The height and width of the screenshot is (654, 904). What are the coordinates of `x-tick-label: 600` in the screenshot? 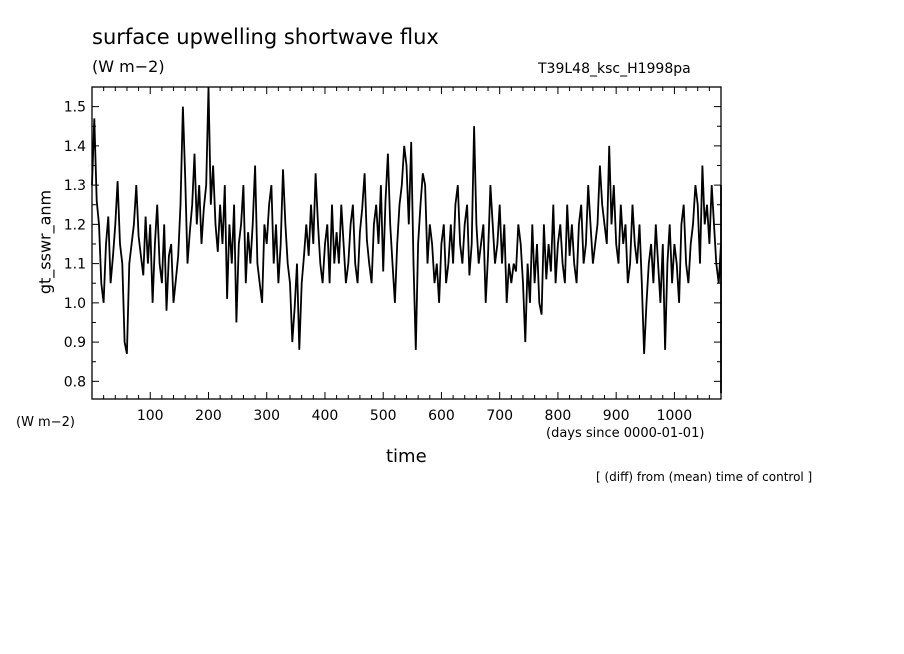 It's located at (441, 416).